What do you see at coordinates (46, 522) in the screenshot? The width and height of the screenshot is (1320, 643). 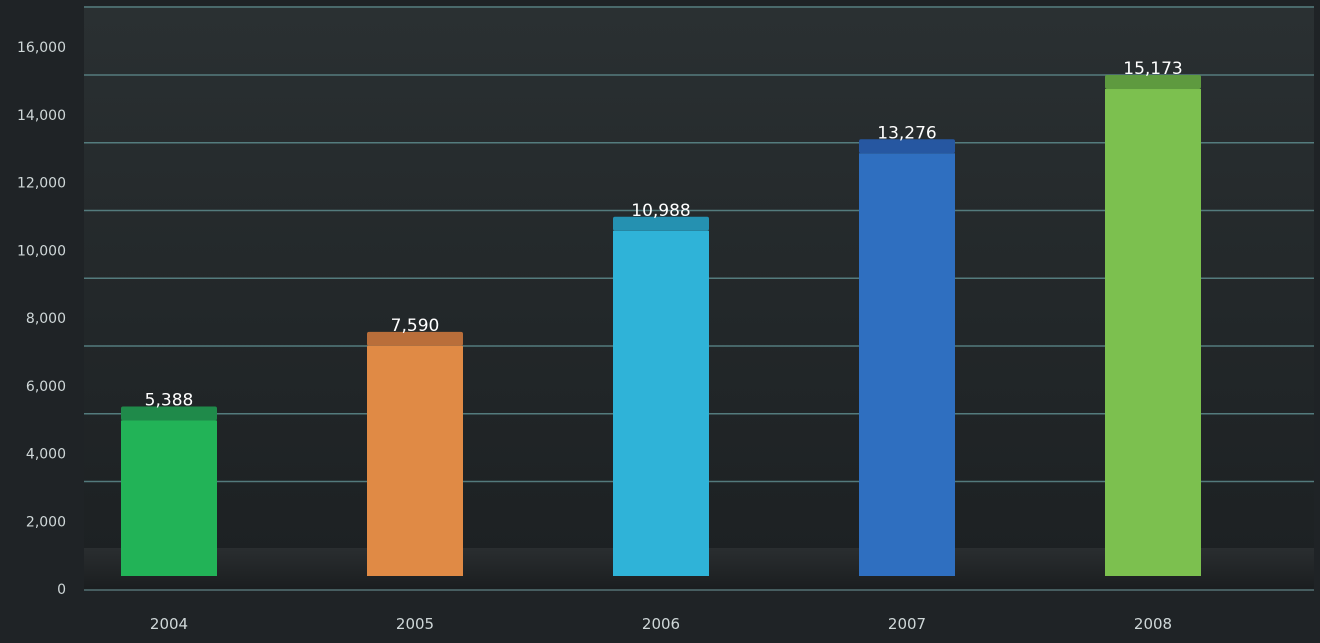 I see `y-tick-label: 2,000` at bounding box center [46, 522].